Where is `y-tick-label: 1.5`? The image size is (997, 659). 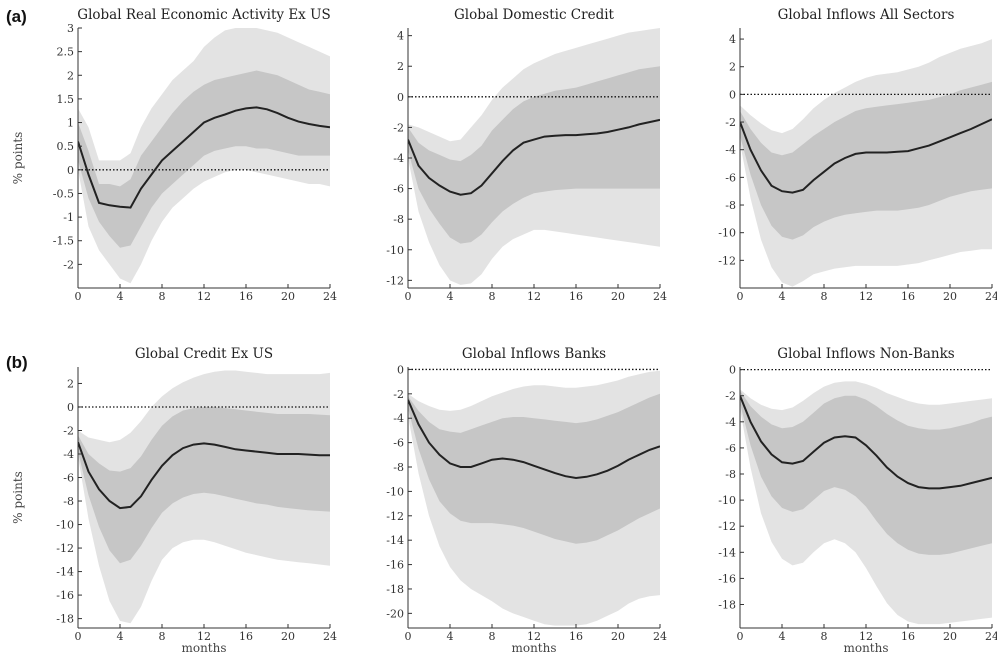 y-tick-label: 1.5 is located at coordinates (66, 99).